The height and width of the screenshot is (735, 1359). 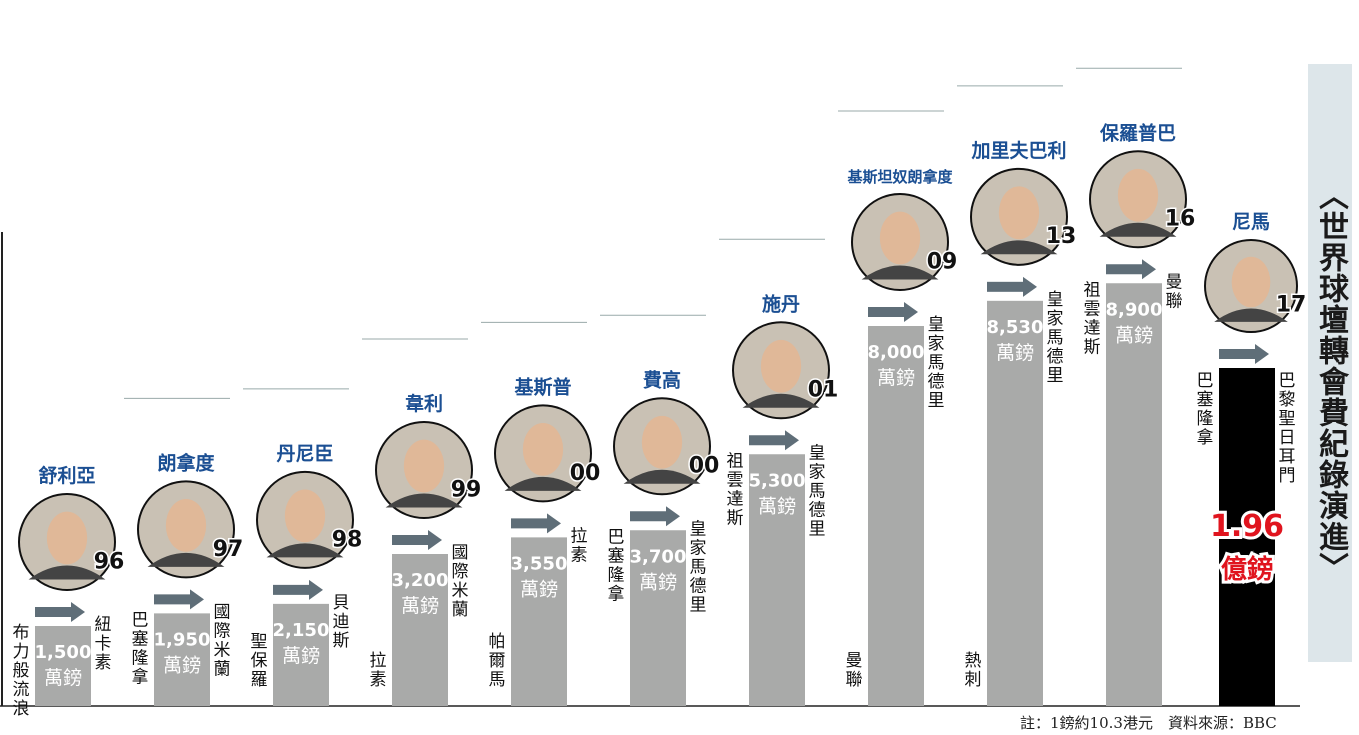 What do you see at coordinates (66, 475) in the screenshot?
I see `player-name: 舒利亞` at bounding box center [66, 475].